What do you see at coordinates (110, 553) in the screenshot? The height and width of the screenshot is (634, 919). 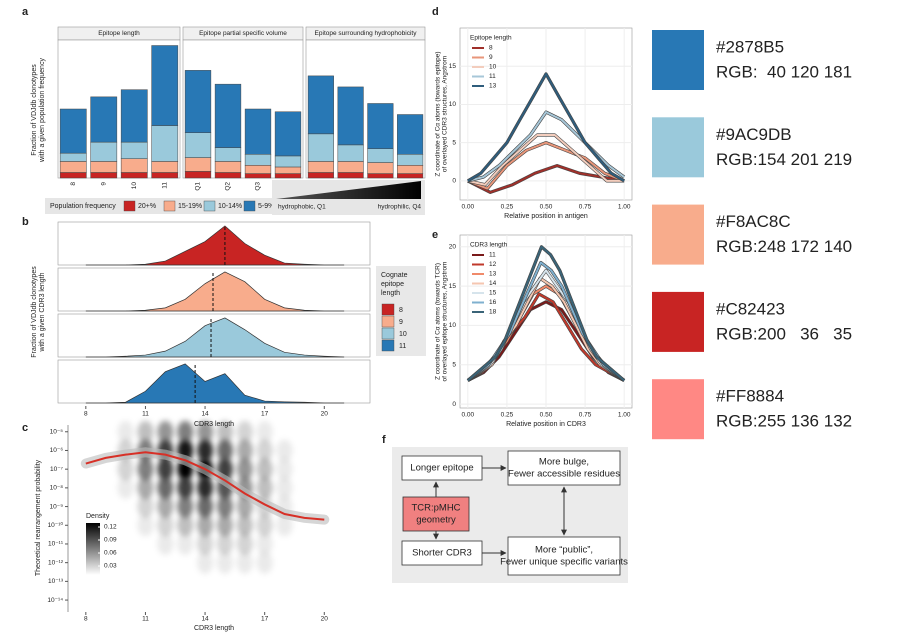 I see `density-tick-label: 0.06` at bounding box center [110, 553].